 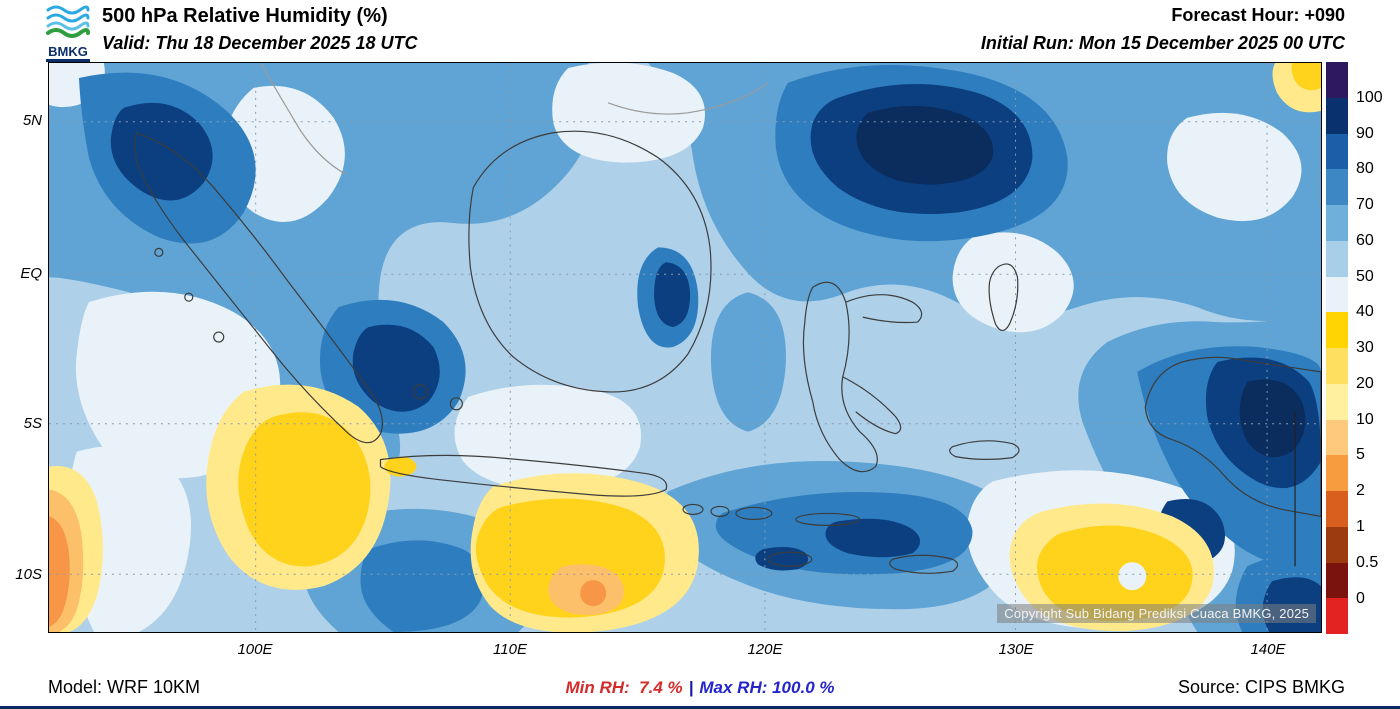 I want to click on colorbar-tick-label: 0.5, so click(x=1367, y=562).